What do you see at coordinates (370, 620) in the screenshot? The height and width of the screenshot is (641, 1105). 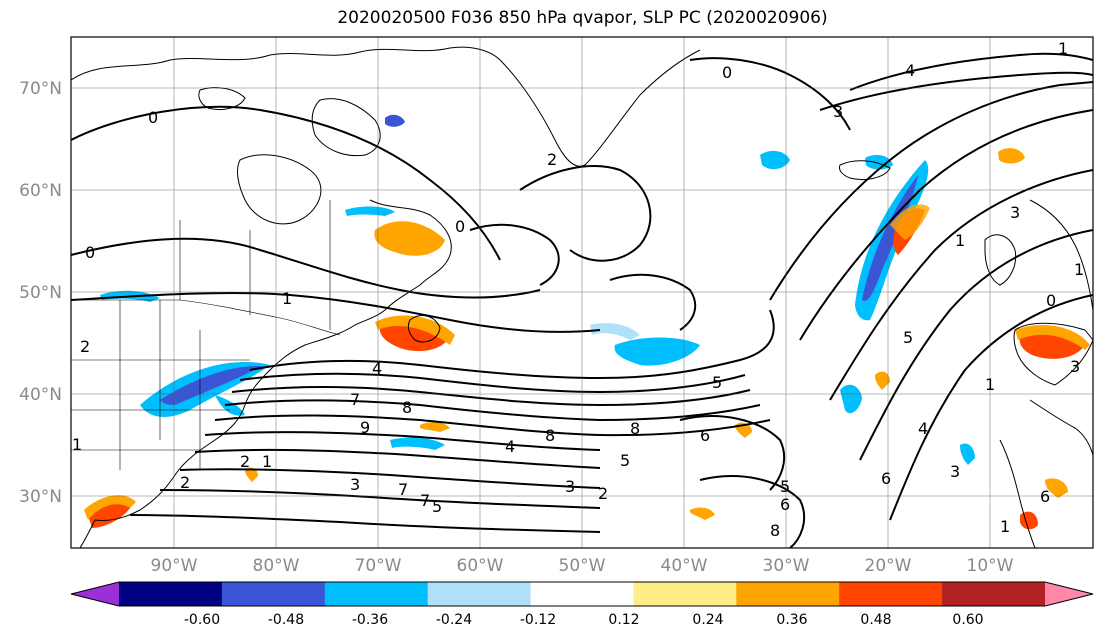 I see `colorbar-tick-label: -0.36` at bounding box center [370, 620].